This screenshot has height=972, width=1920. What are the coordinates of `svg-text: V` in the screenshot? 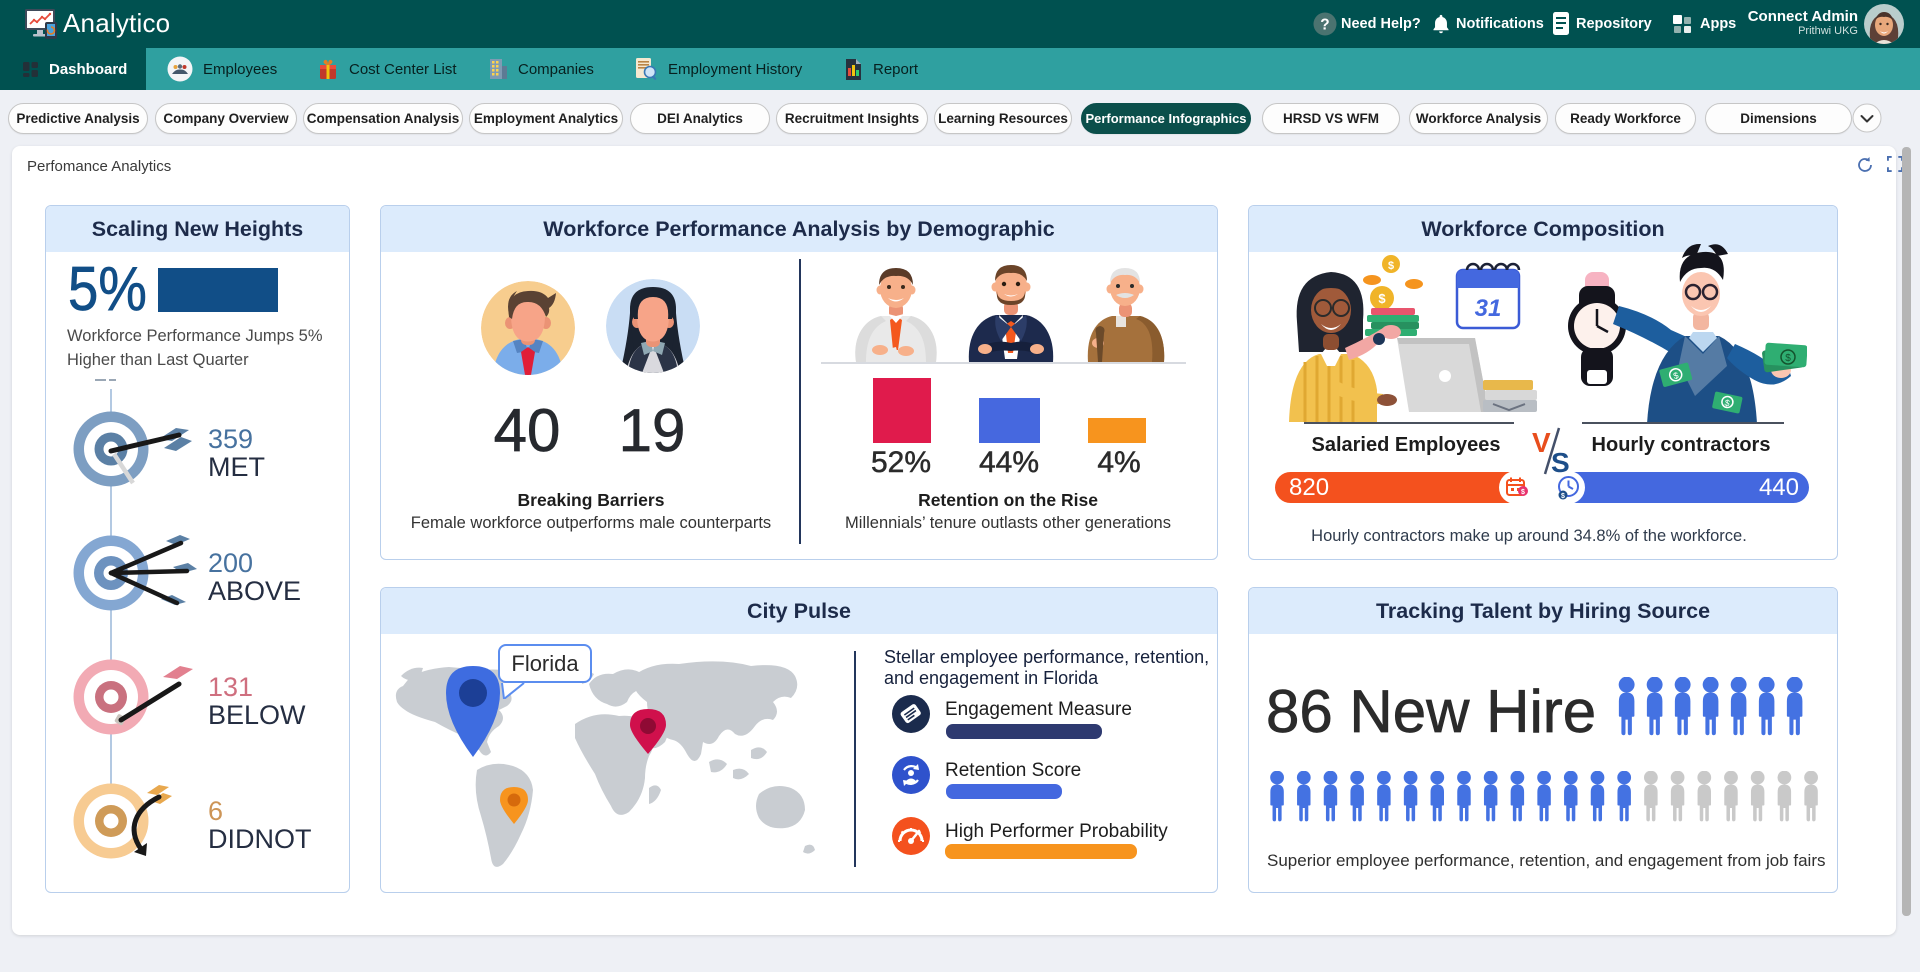 It's located at (1541, 442).